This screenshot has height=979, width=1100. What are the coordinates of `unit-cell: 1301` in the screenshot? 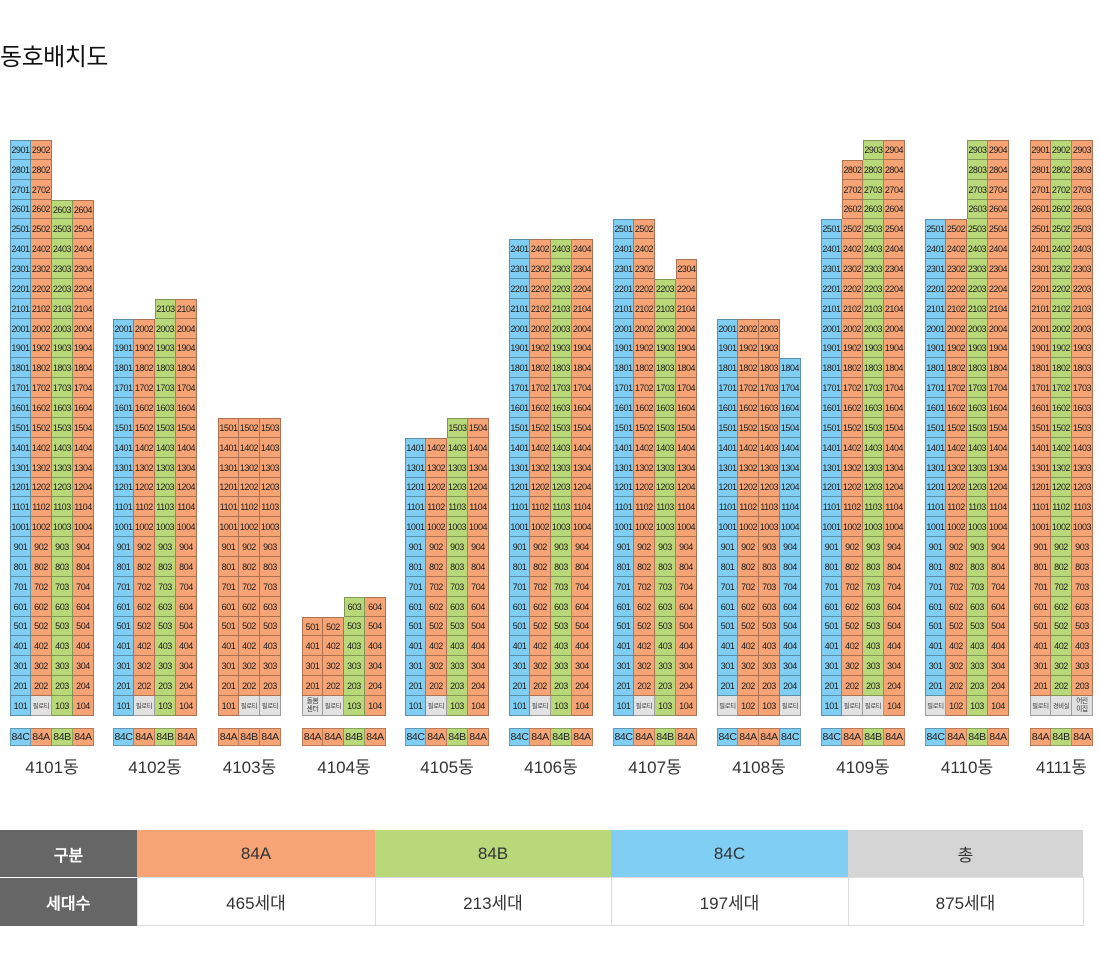 It's located at (623, 468).